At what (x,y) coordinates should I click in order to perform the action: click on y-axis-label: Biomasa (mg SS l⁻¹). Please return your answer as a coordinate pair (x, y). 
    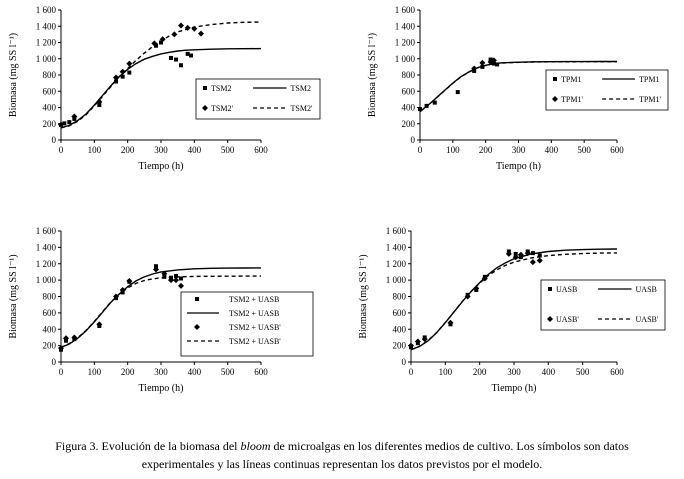
    Looking at the image, I should click on (363, 296).